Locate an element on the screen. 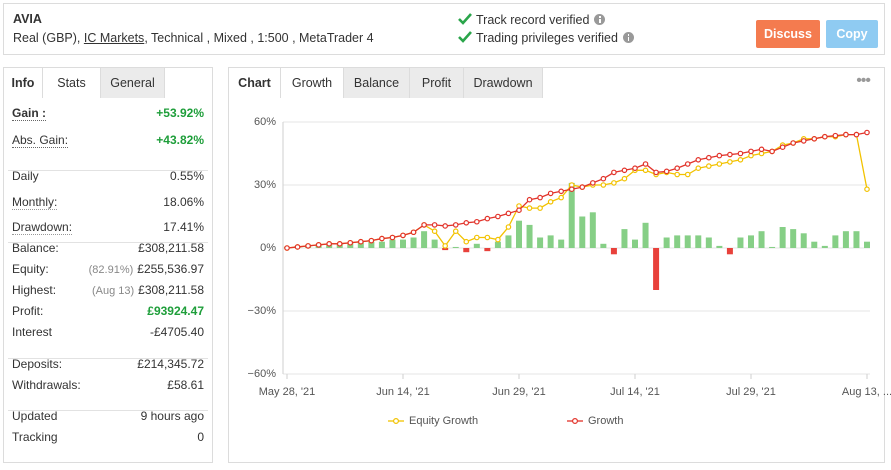 The image size is (891, 470). stat-value: 18.06% is located at coordinates (183, 202).